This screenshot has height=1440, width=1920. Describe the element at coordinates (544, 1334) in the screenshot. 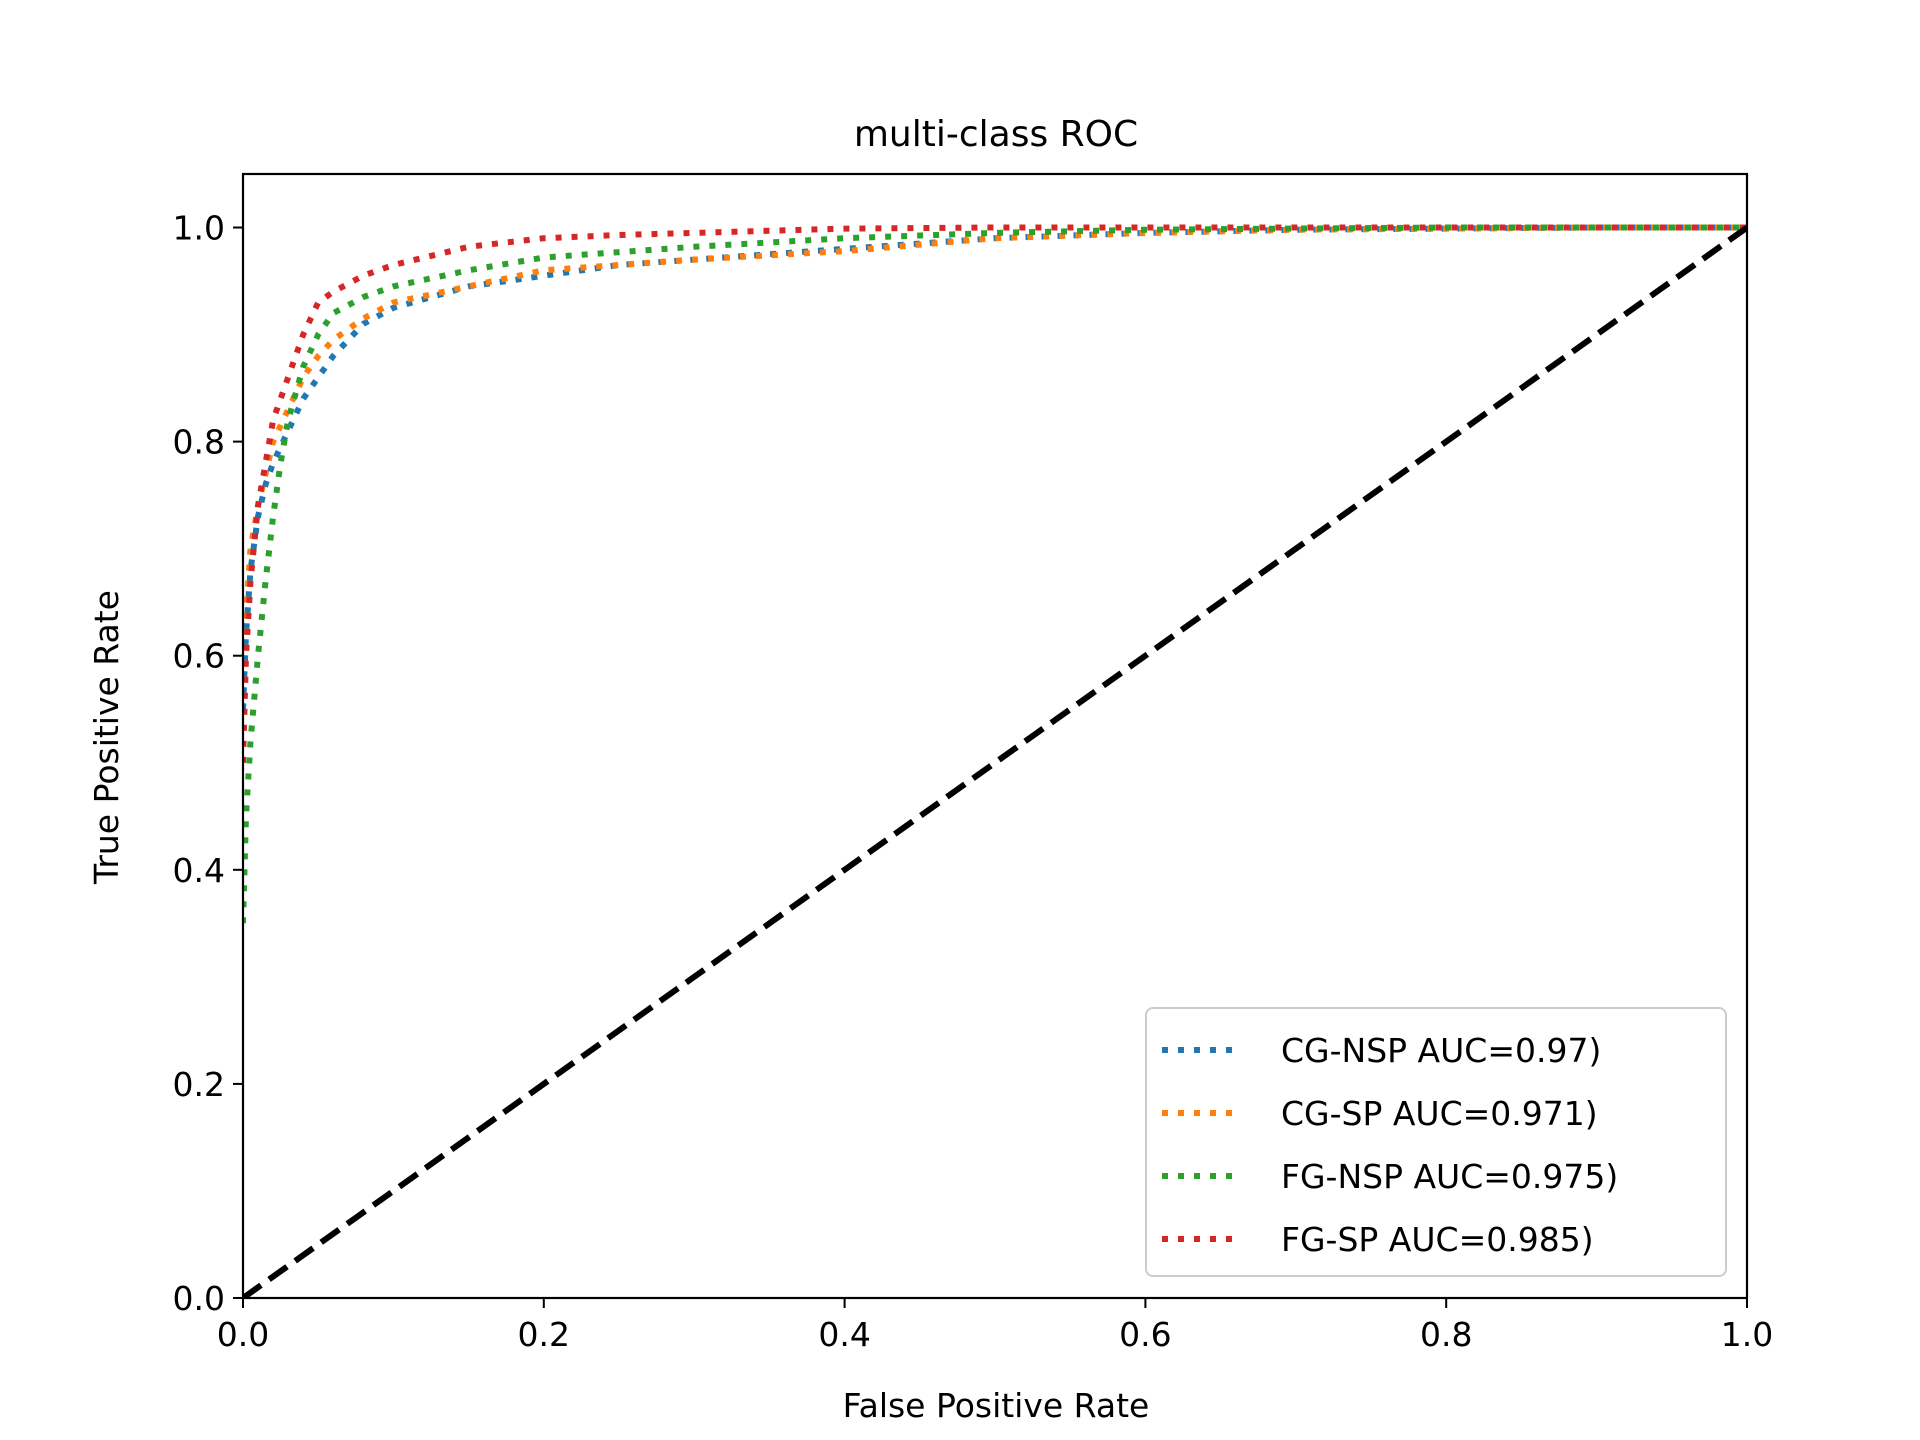

I see `x-tick-label: 0.2` at that location.